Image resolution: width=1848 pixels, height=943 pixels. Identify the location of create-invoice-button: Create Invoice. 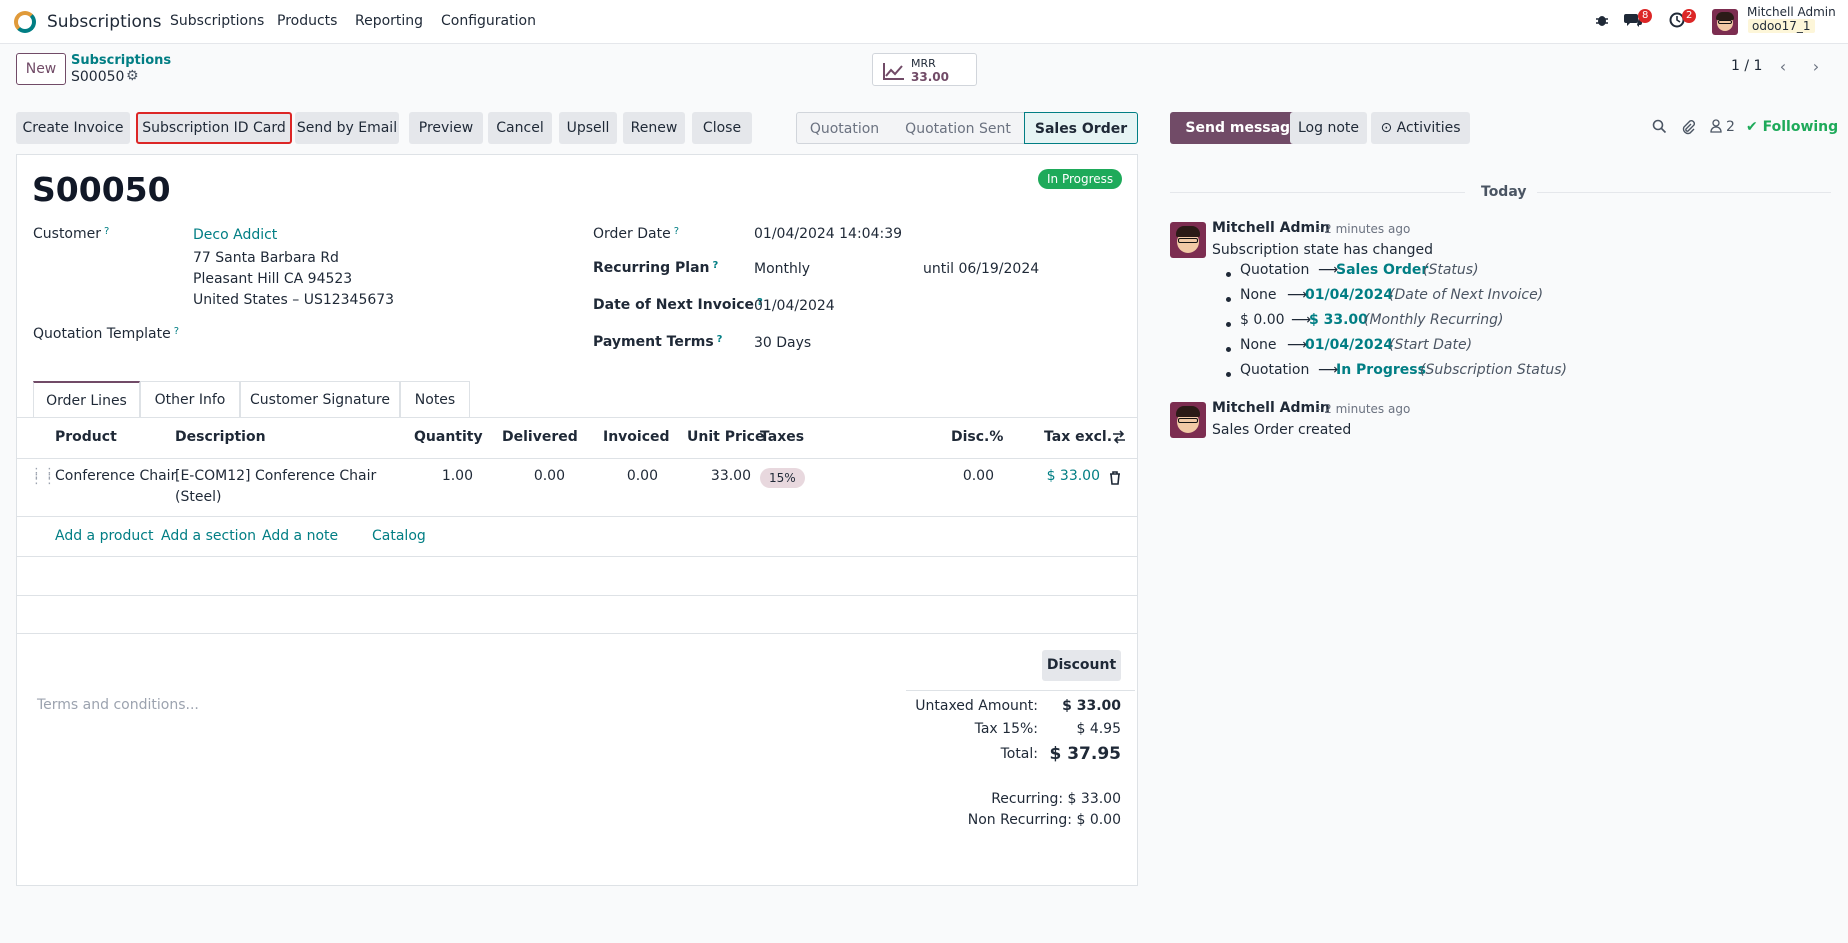
(73, 128).